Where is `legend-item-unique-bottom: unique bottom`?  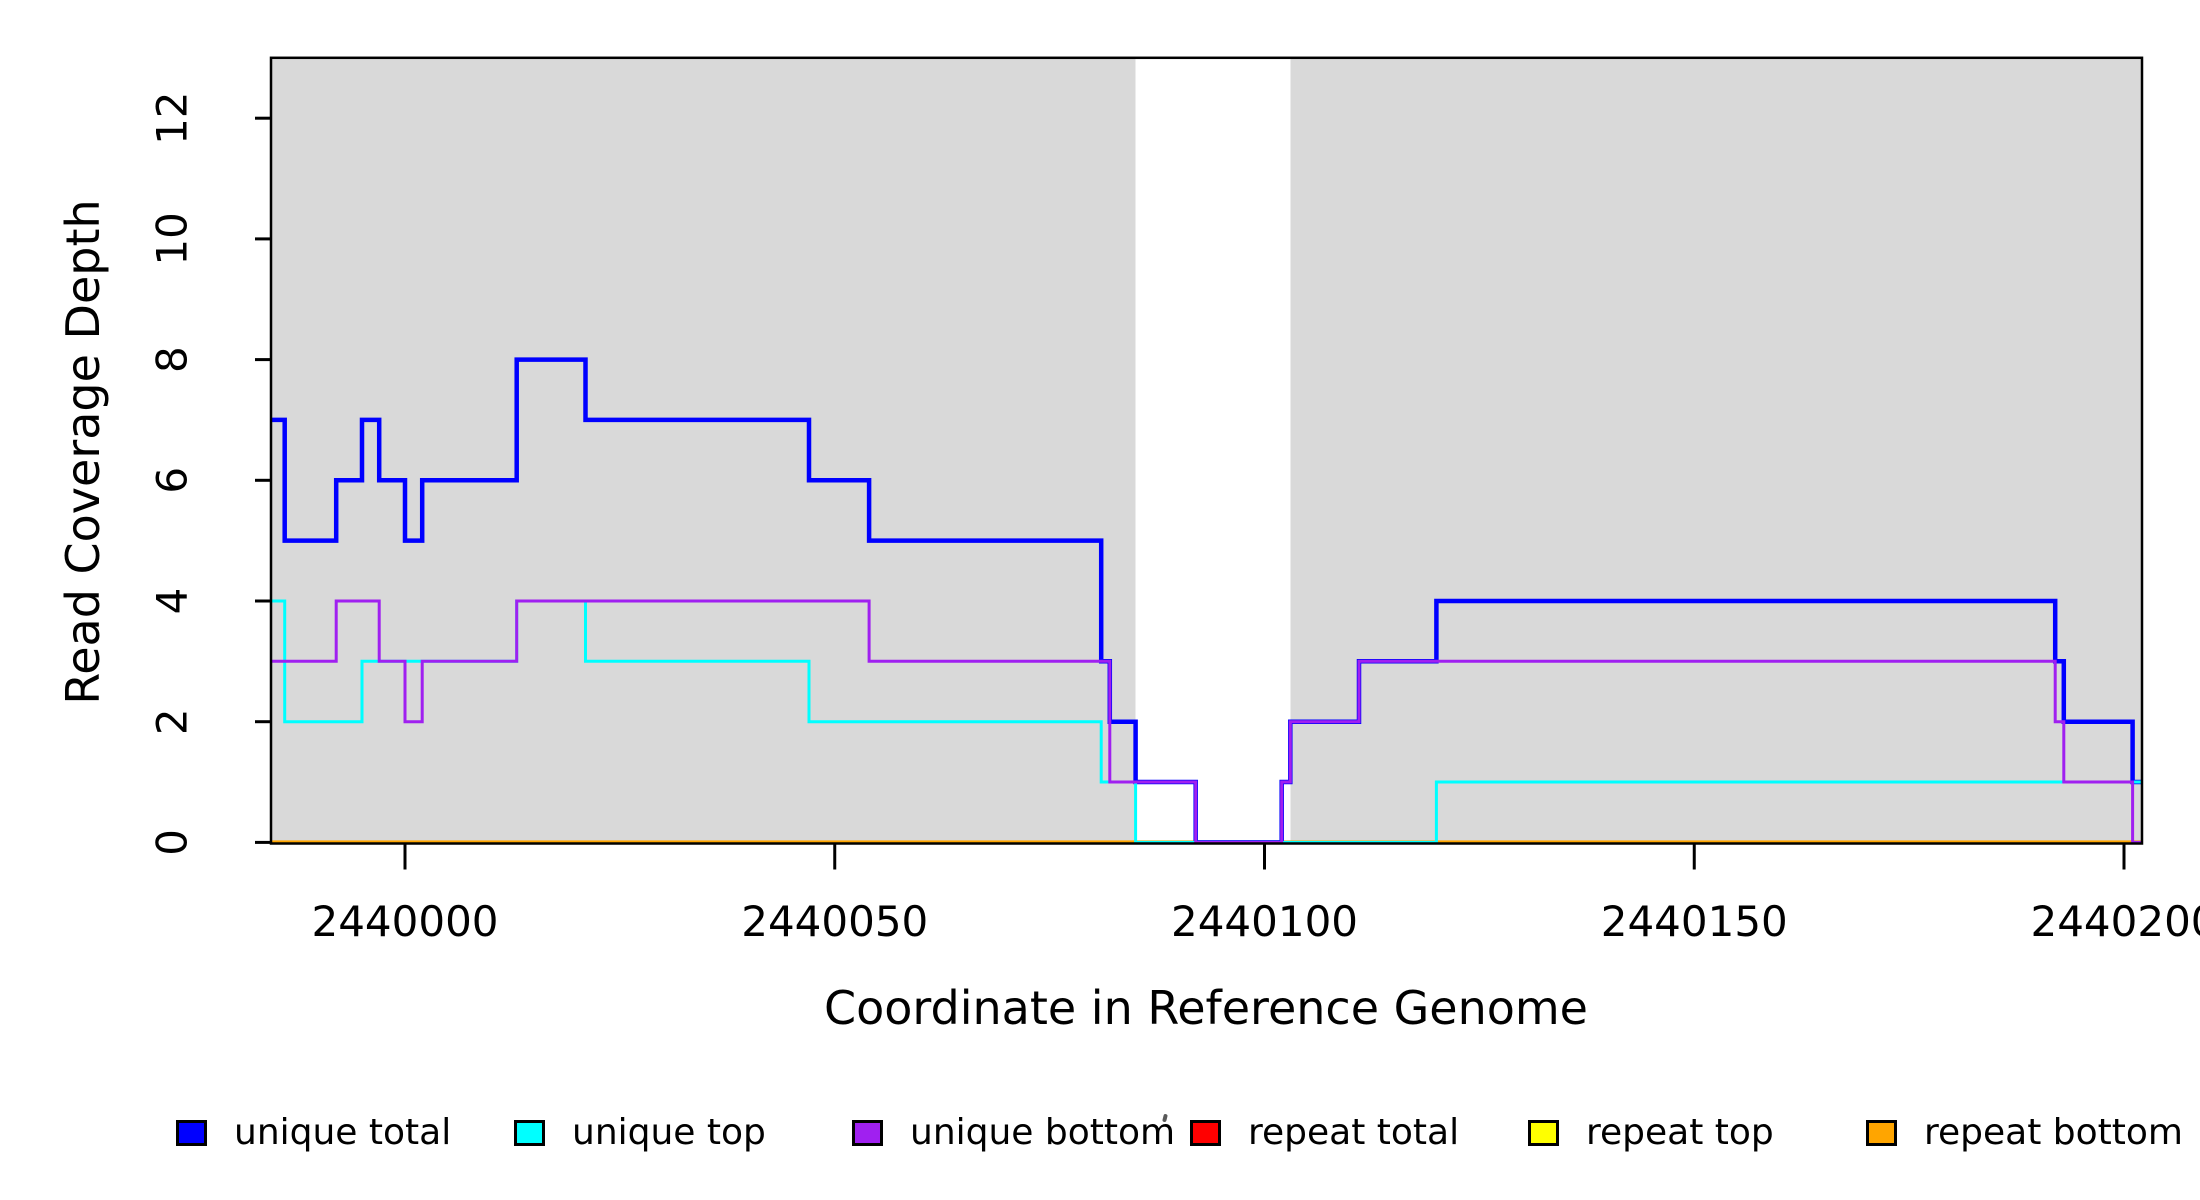 legend-item-unique-bottom: unique bottom is located at coordinates (1013, 1133).